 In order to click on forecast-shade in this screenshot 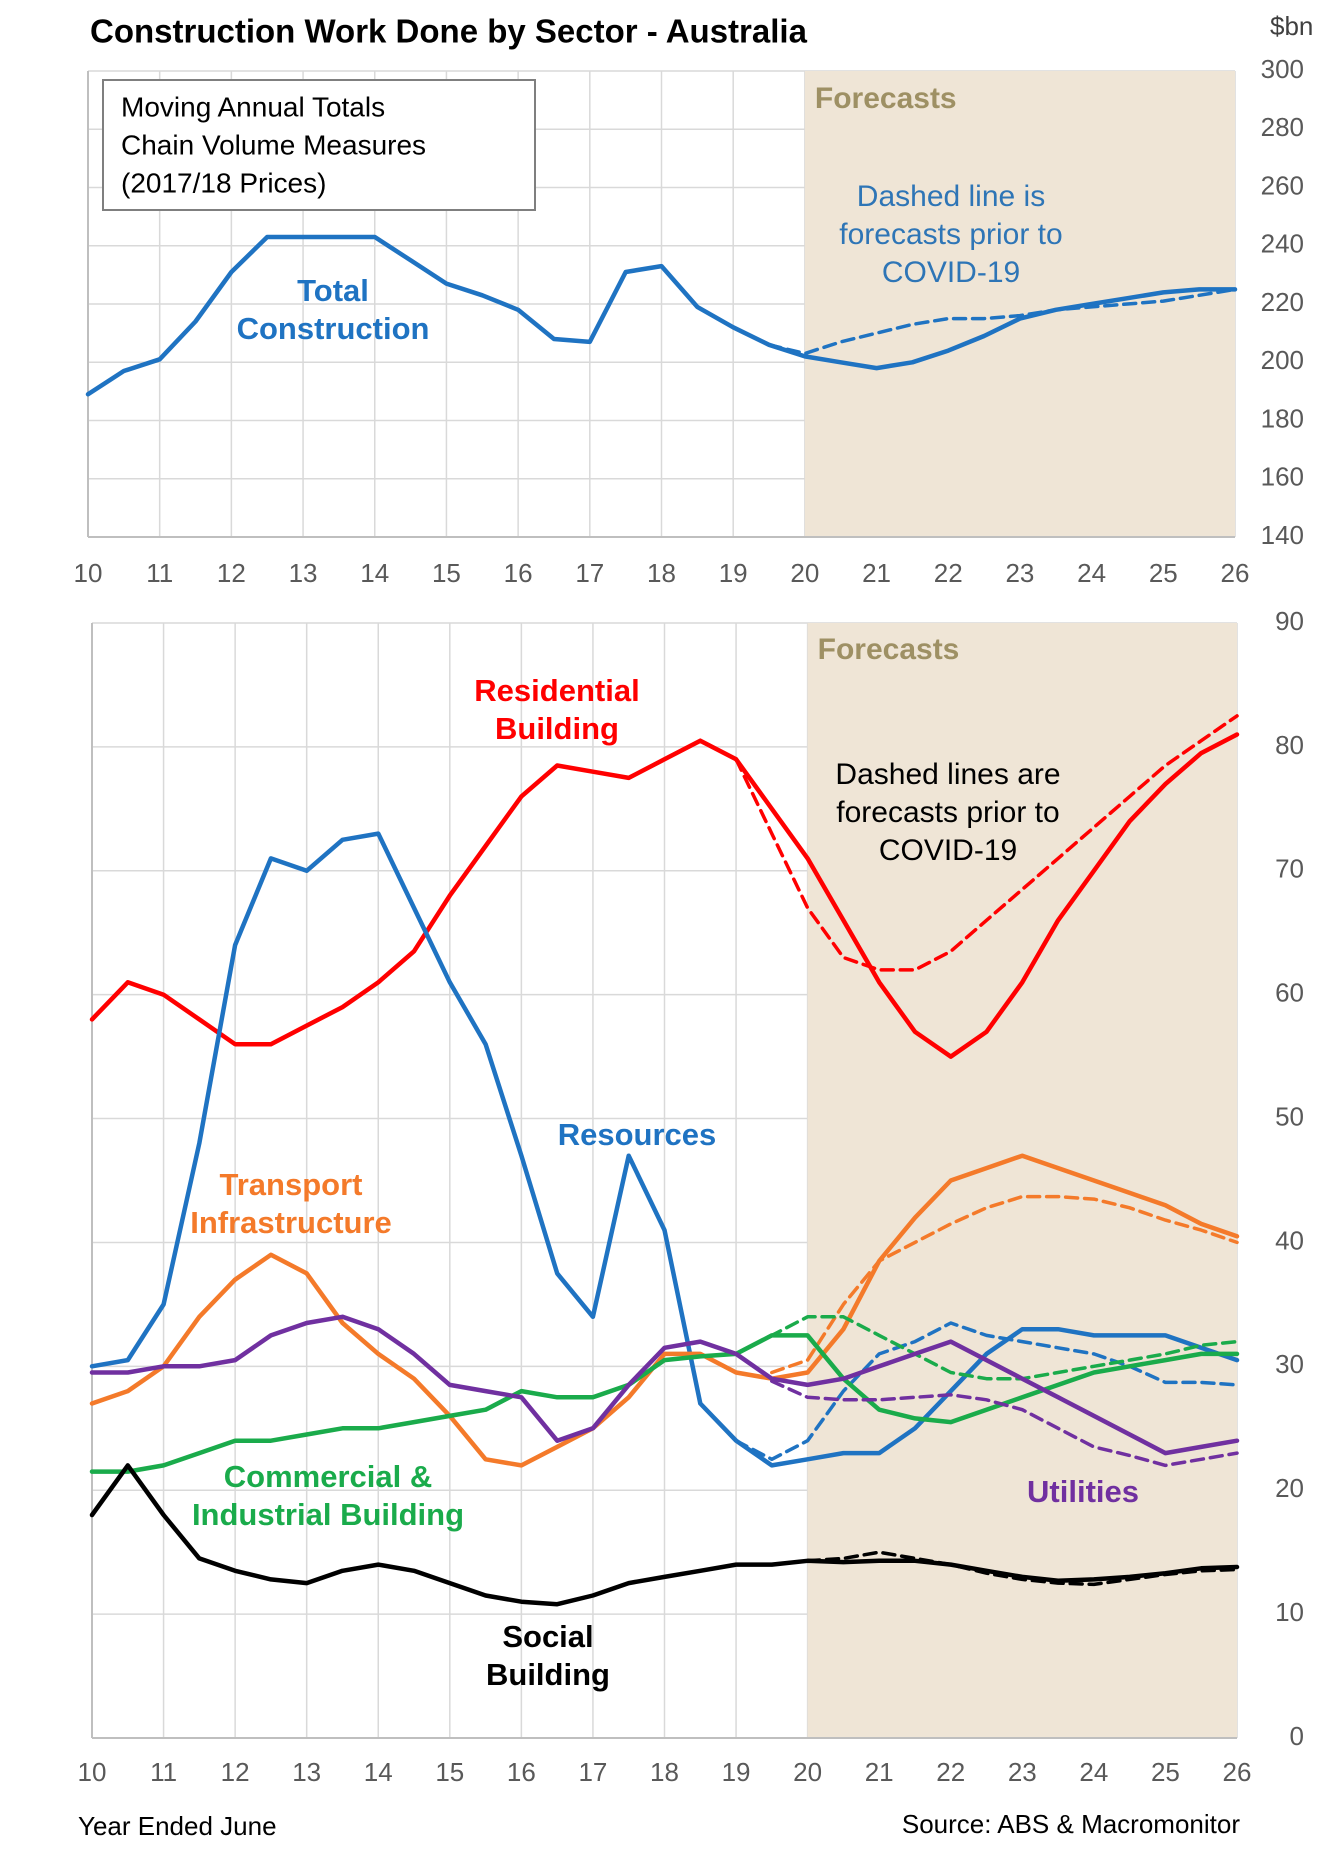, I will do `click(1019, 304)`.